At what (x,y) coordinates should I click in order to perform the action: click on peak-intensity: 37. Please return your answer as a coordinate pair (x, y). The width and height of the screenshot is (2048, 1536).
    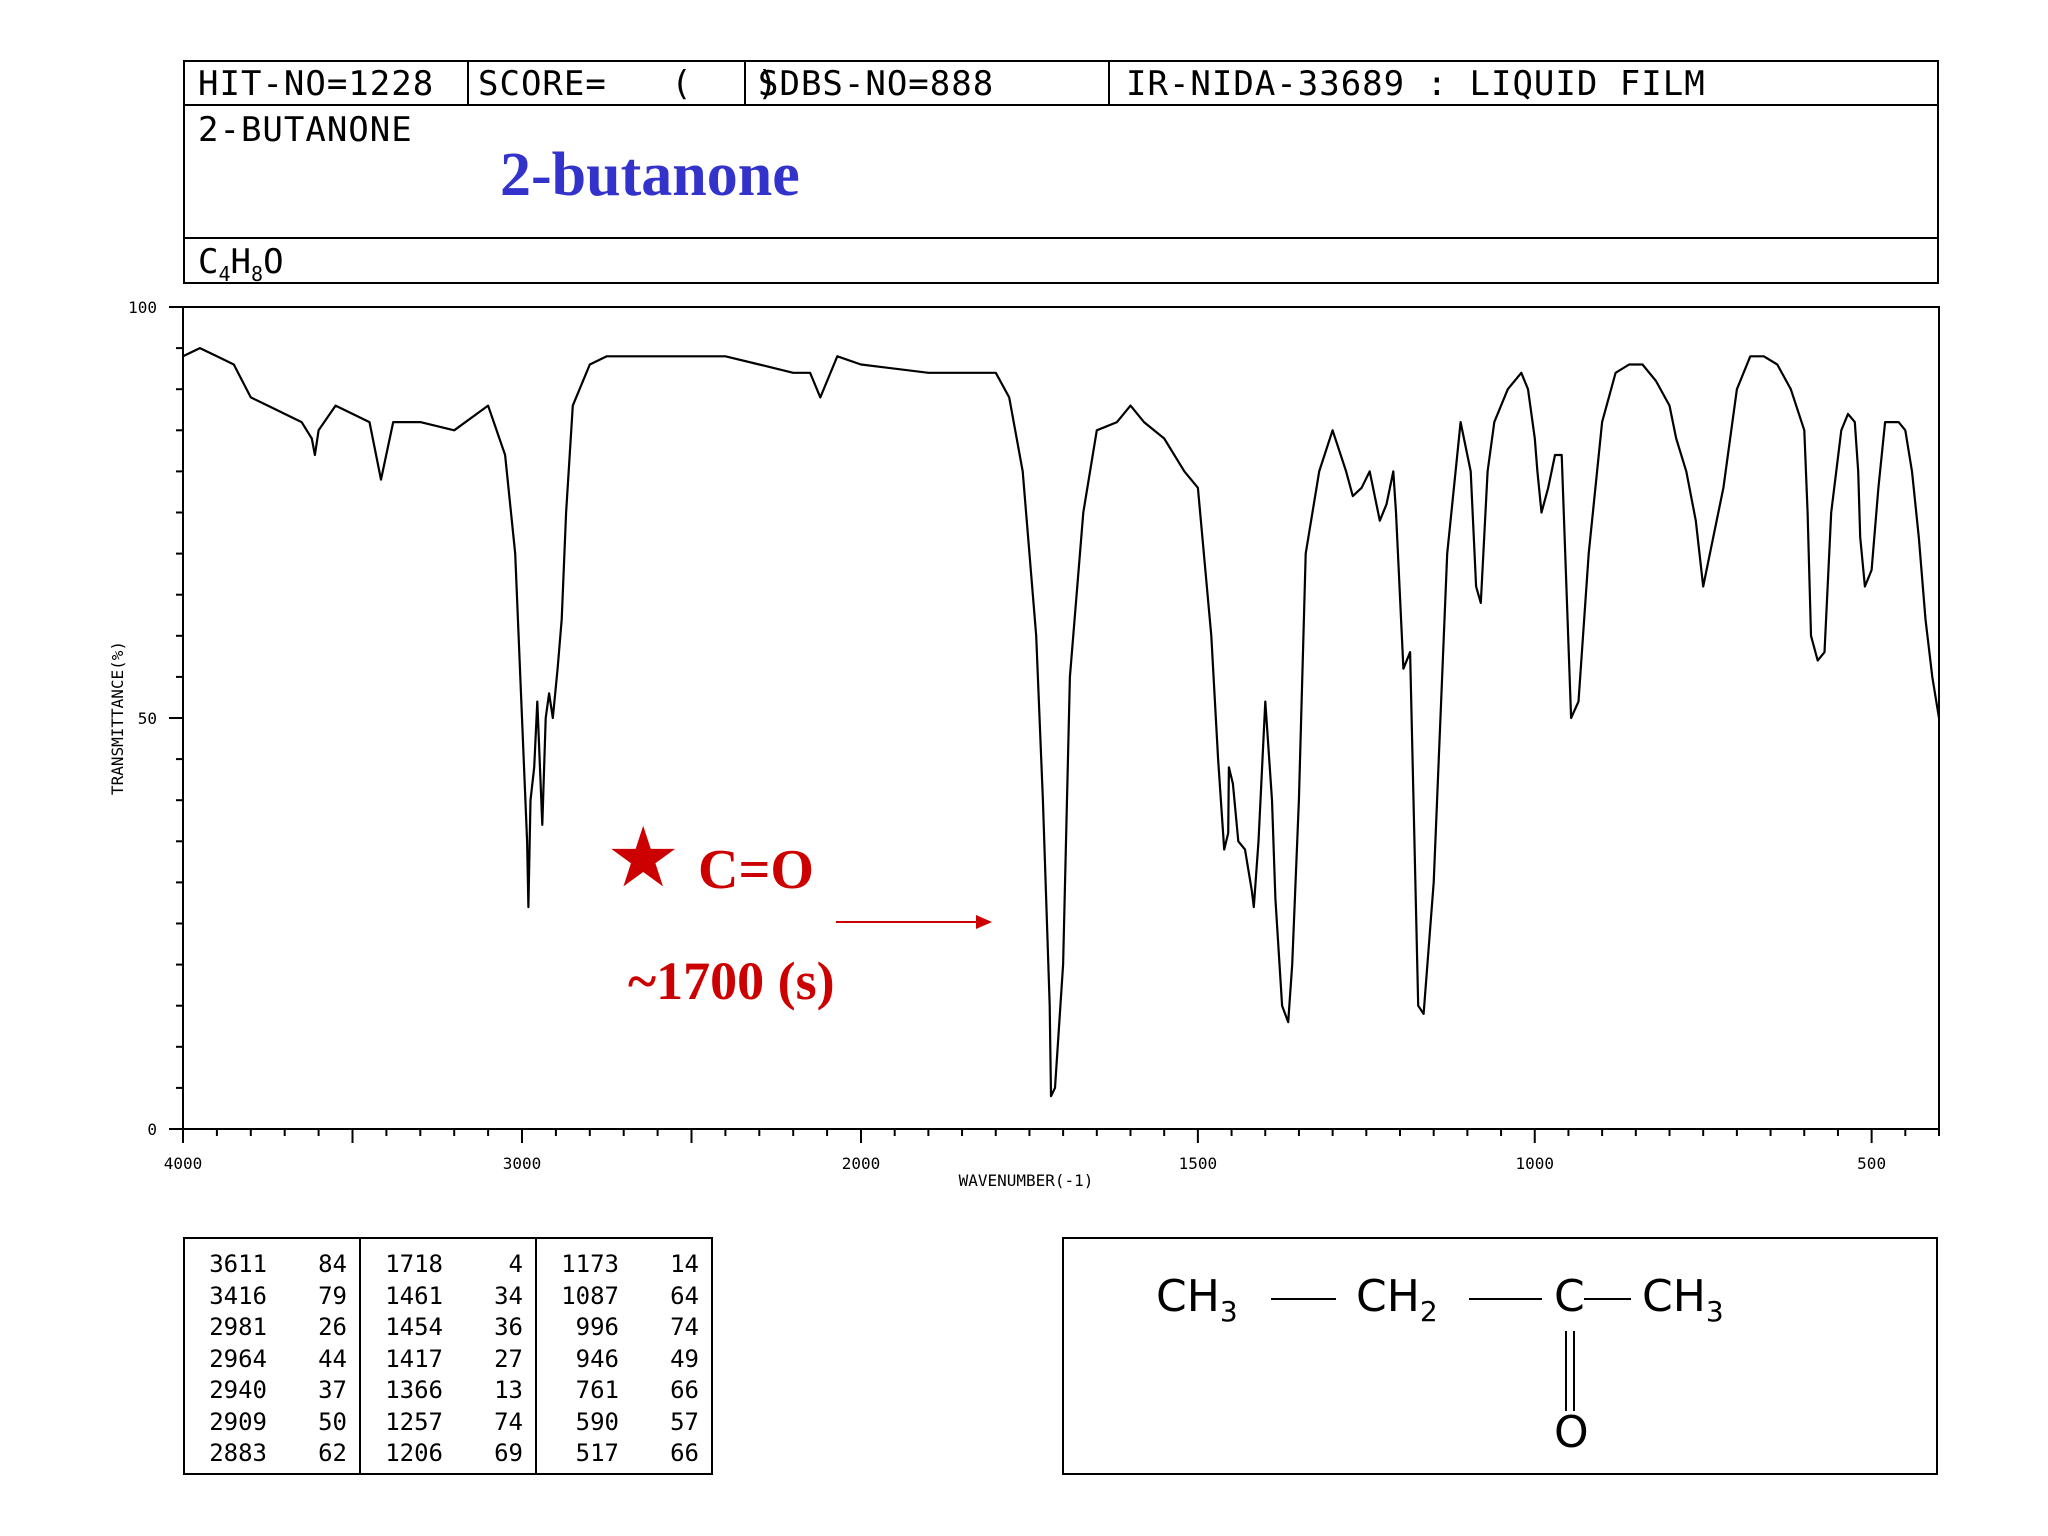
    Looking at the image, I should click on (332, 1390).